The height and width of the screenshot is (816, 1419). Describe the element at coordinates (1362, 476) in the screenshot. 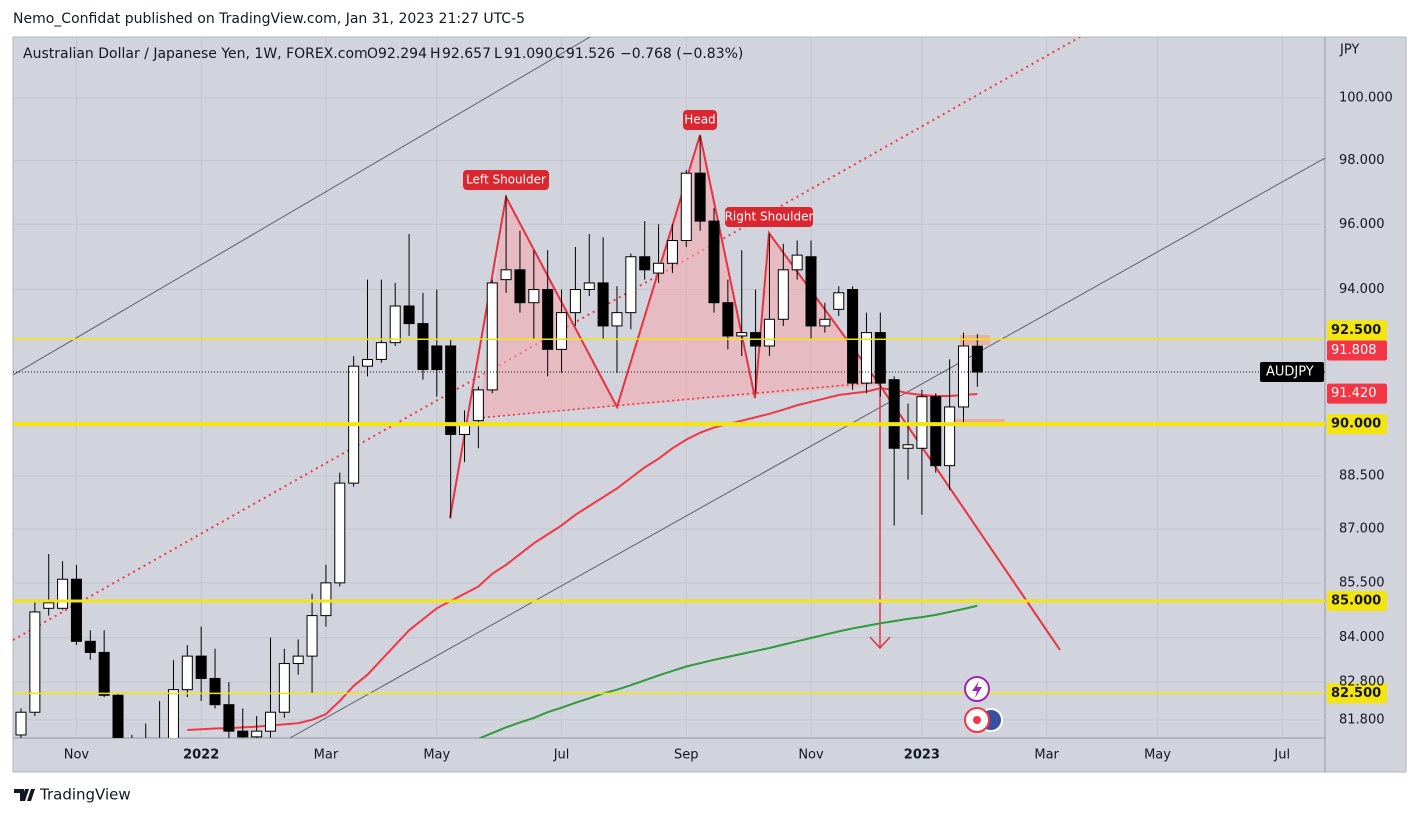

I see `y-tick-label: 88.500` at that location.